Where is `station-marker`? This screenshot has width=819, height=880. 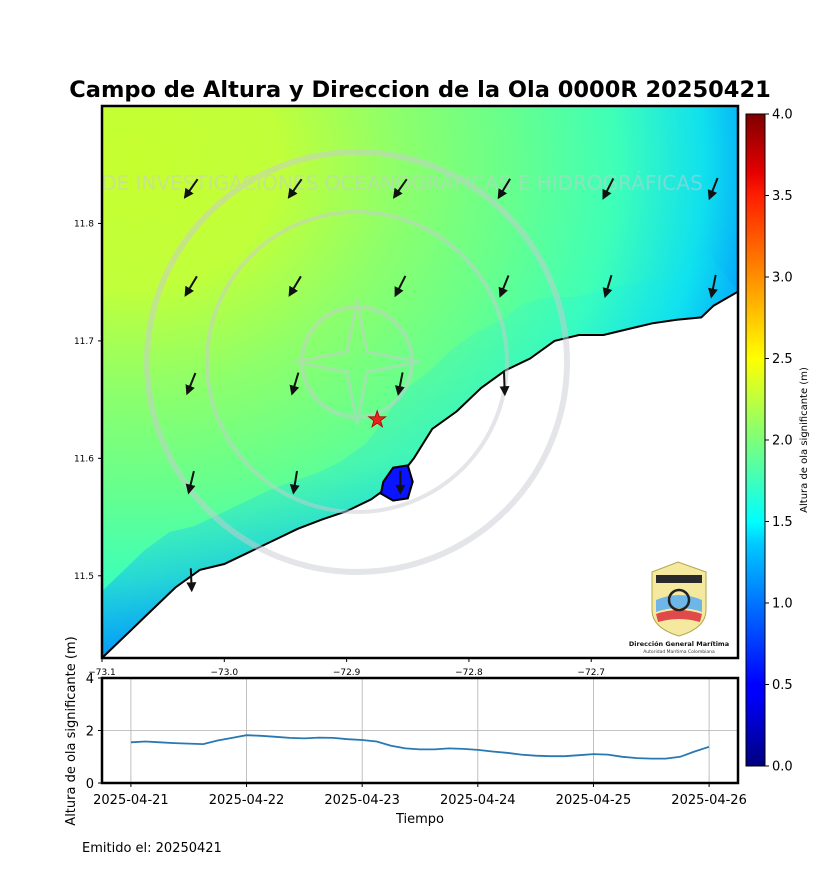
station-marker is located at coordinates (377, 418).